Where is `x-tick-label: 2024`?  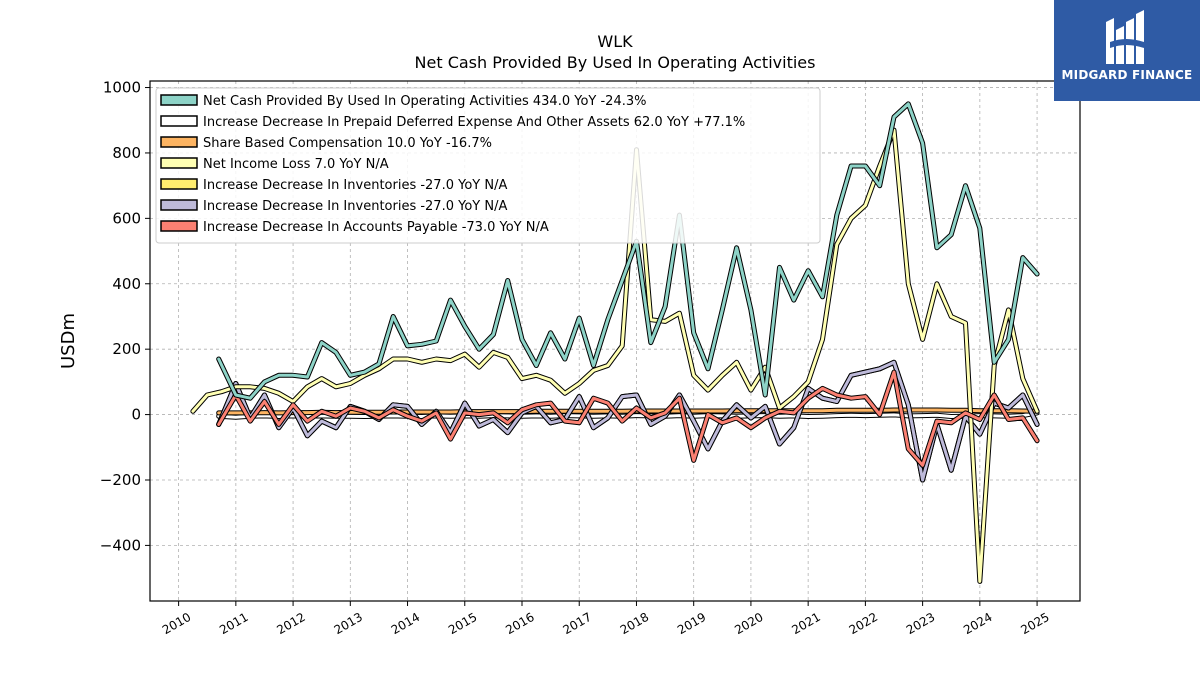
x-tick-label: 2024 is located at coordinates (977, 623).